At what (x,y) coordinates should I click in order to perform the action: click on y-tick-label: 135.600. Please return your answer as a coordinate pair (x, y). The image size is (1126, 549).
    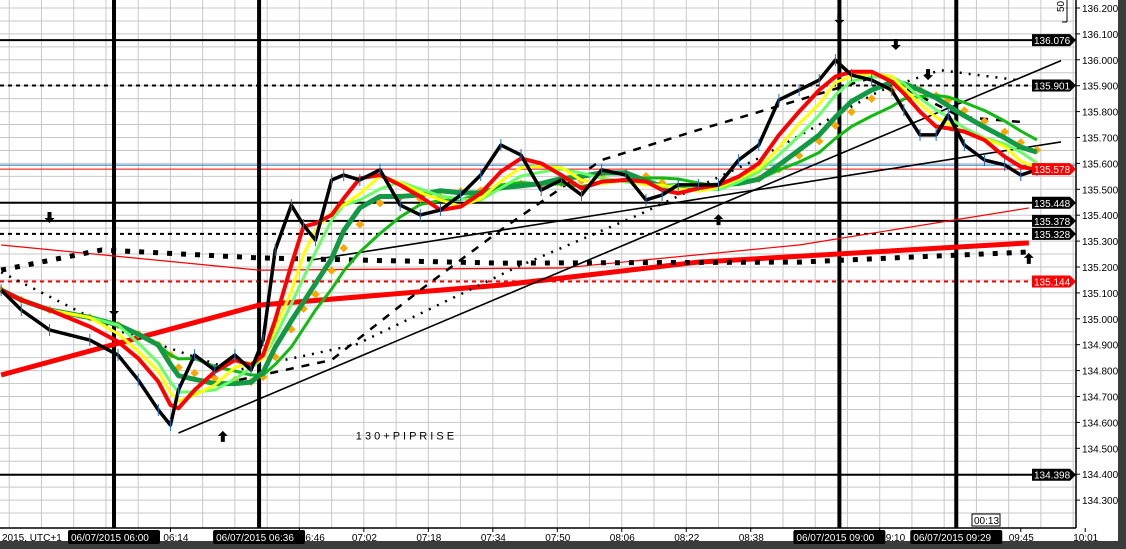
    Looking at the image, I should click on (1100, 164).